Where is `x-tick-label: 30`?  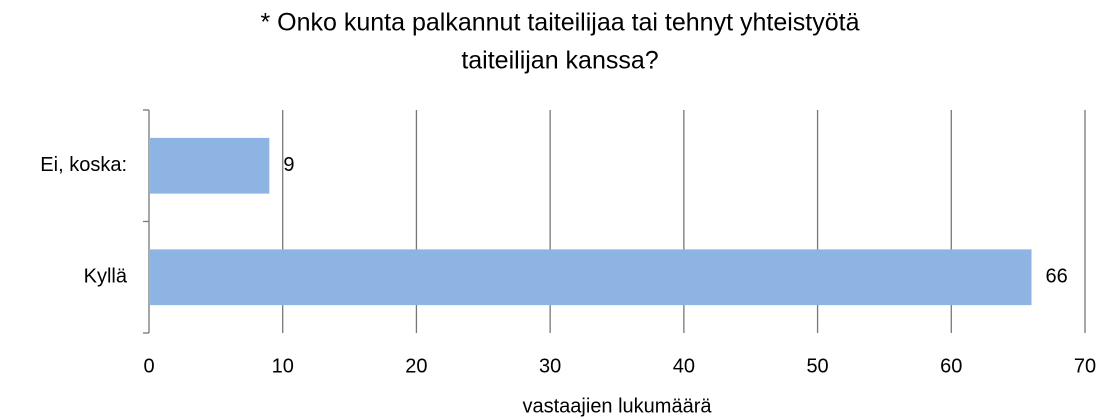 x-tick-label: 30 is located at coordinates (550, 366).